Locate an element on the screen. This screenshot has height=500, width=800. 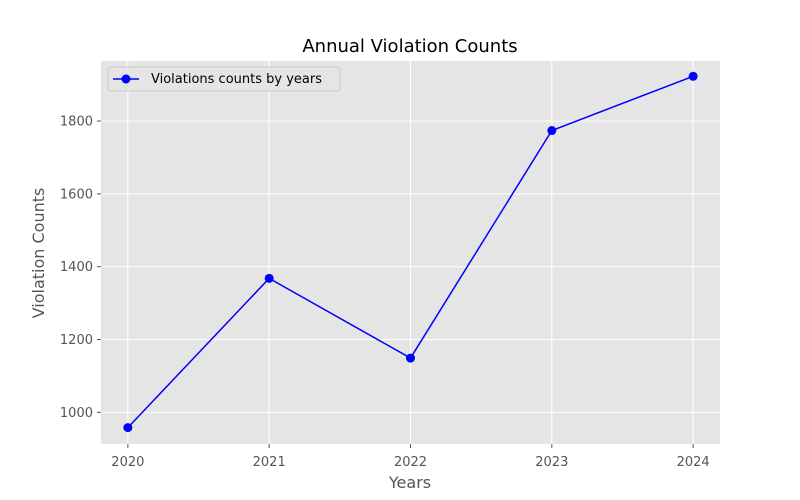
y-tick-label-1000: 1000 is located at coordinates (76, 413).